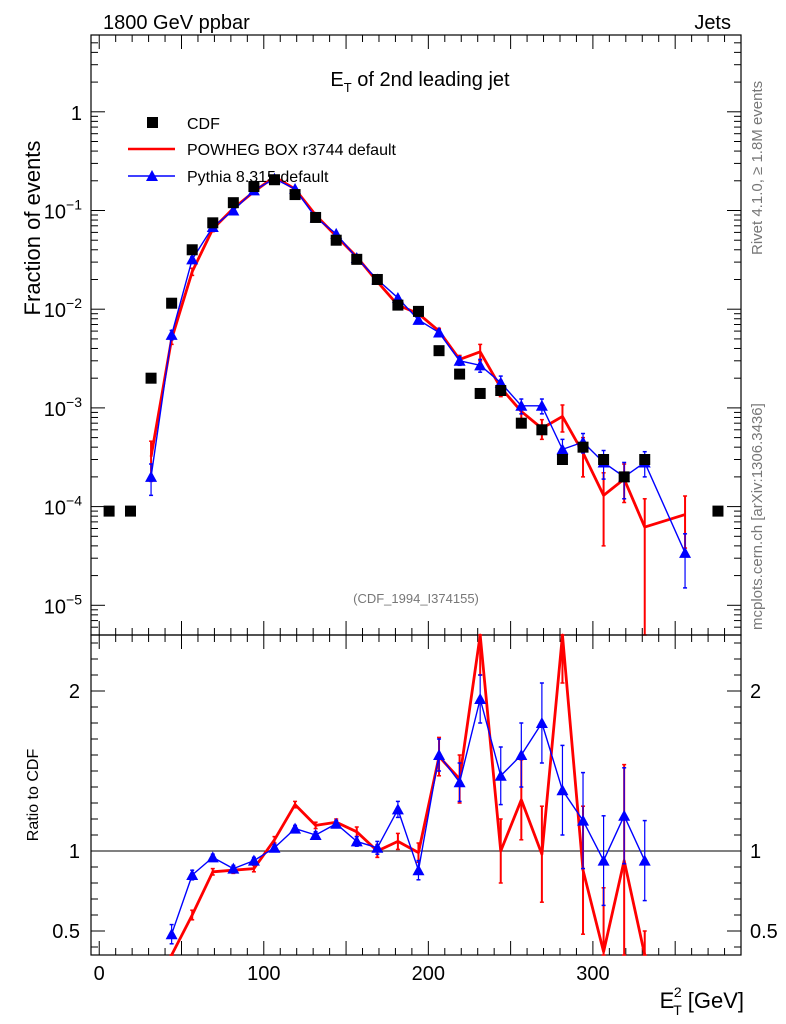  I want to click on x-tick-label: 0, so click(99, 974).